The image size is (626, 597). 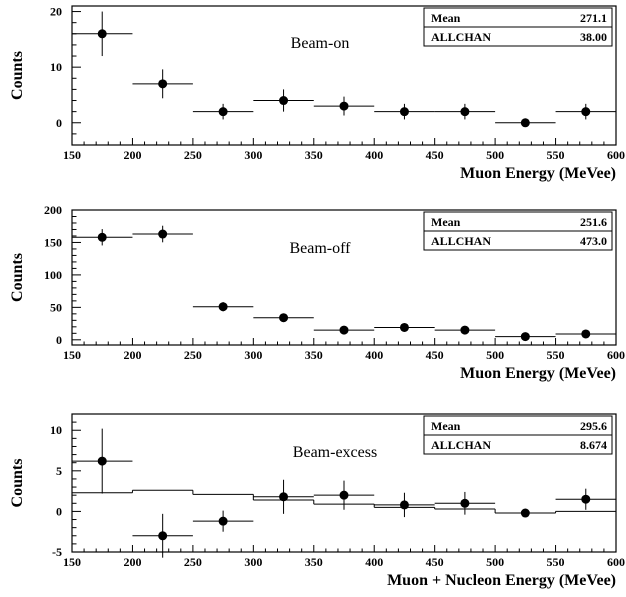 What do you see at coordinates (320, 248) in the screenshot?
I see `panel-annotation: Beam-off` at bounding box center [320, 248].